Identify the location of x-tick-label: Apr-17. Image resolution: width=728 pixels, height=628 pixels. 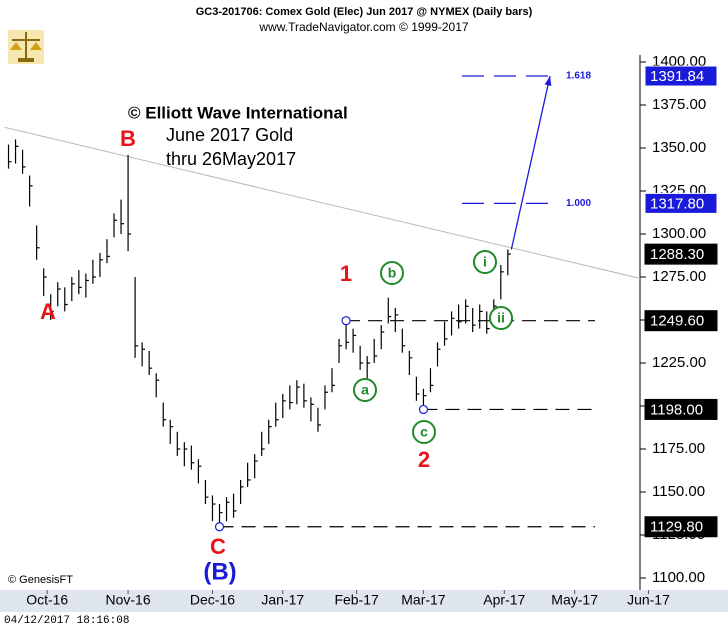
(504, 600).